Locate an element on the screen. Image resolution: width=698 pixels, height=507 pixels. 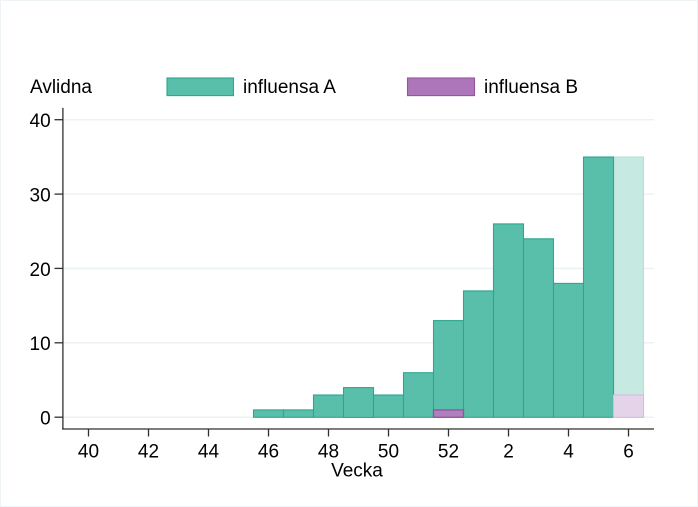
svg-text: 48 is located at coordinates (328, 452).